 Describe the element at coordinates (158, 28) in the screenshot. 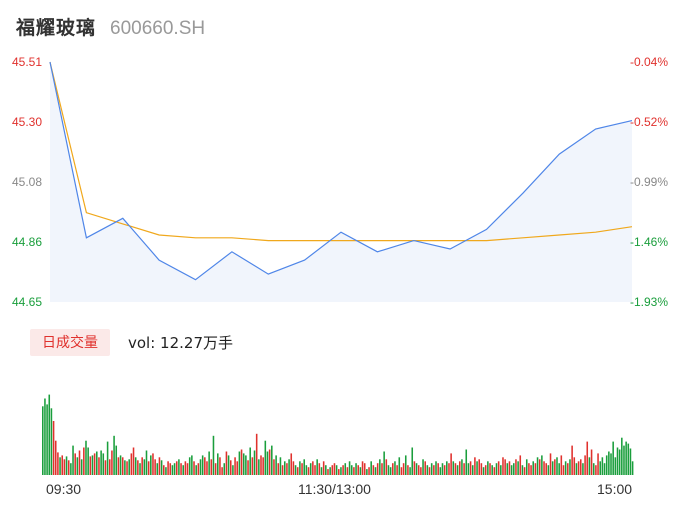

I see `stock-code: 600660.SH` at that location.